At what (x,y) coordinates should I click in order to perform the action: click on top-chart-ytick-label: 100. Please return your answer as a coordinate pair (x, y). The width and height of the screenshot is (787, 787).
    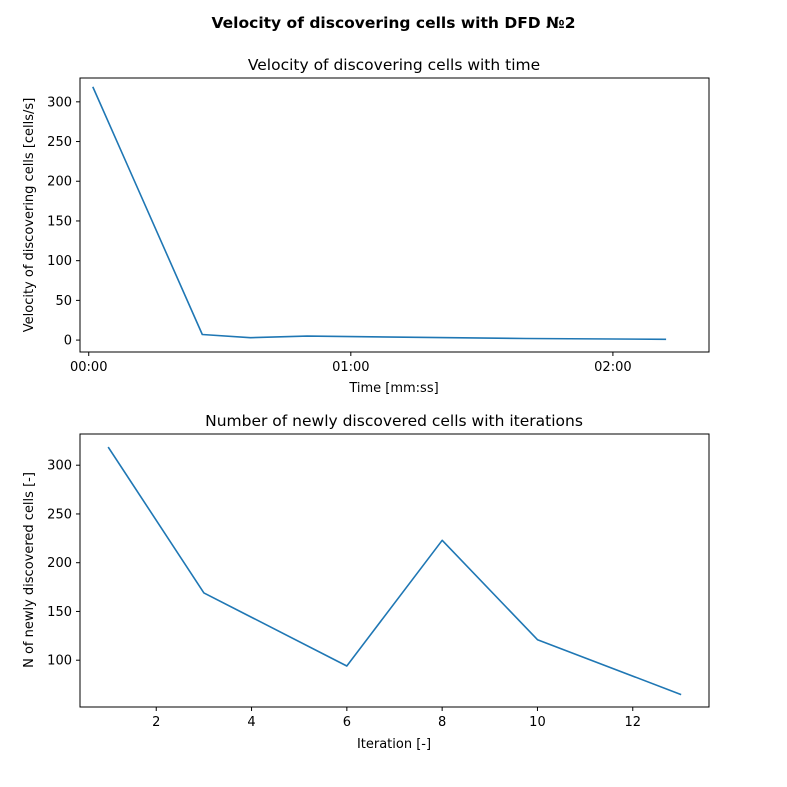
    Looking at the image, I should click on (59, 261).